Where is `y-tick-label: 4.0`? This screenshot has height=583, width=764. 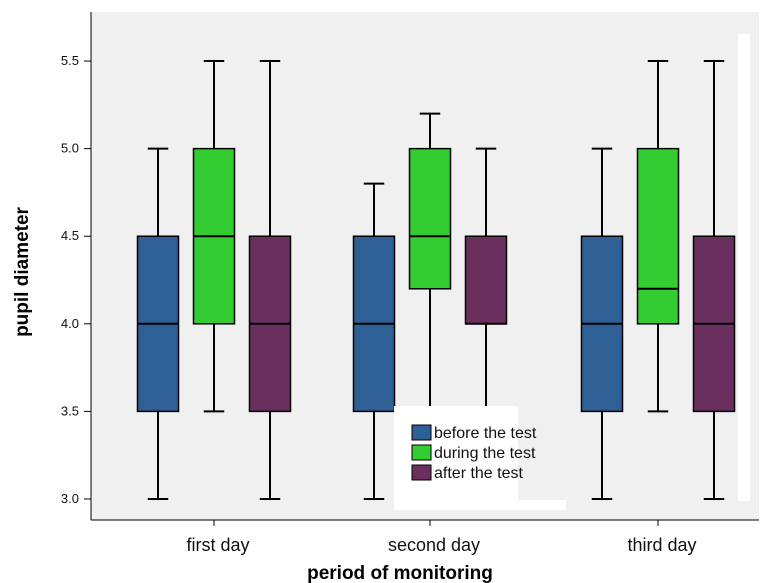
y-tick-label: 4.0 is located at coordinates (70, 323).